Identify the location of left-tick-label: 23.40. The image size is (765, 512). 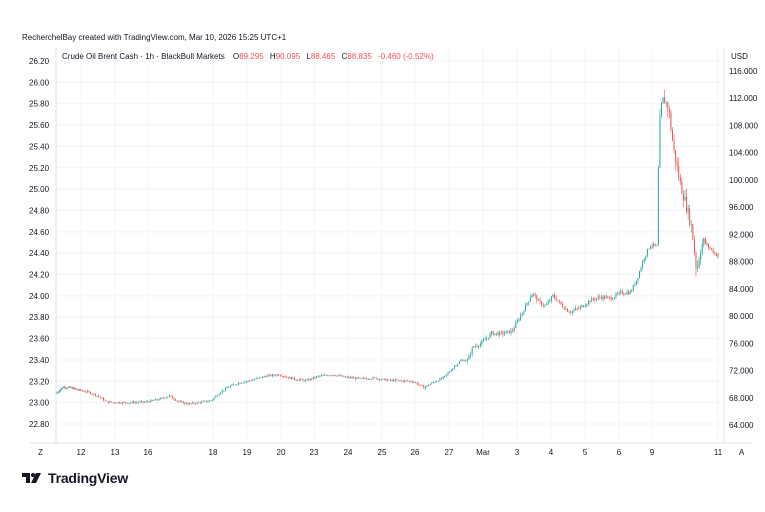
(39, 360).